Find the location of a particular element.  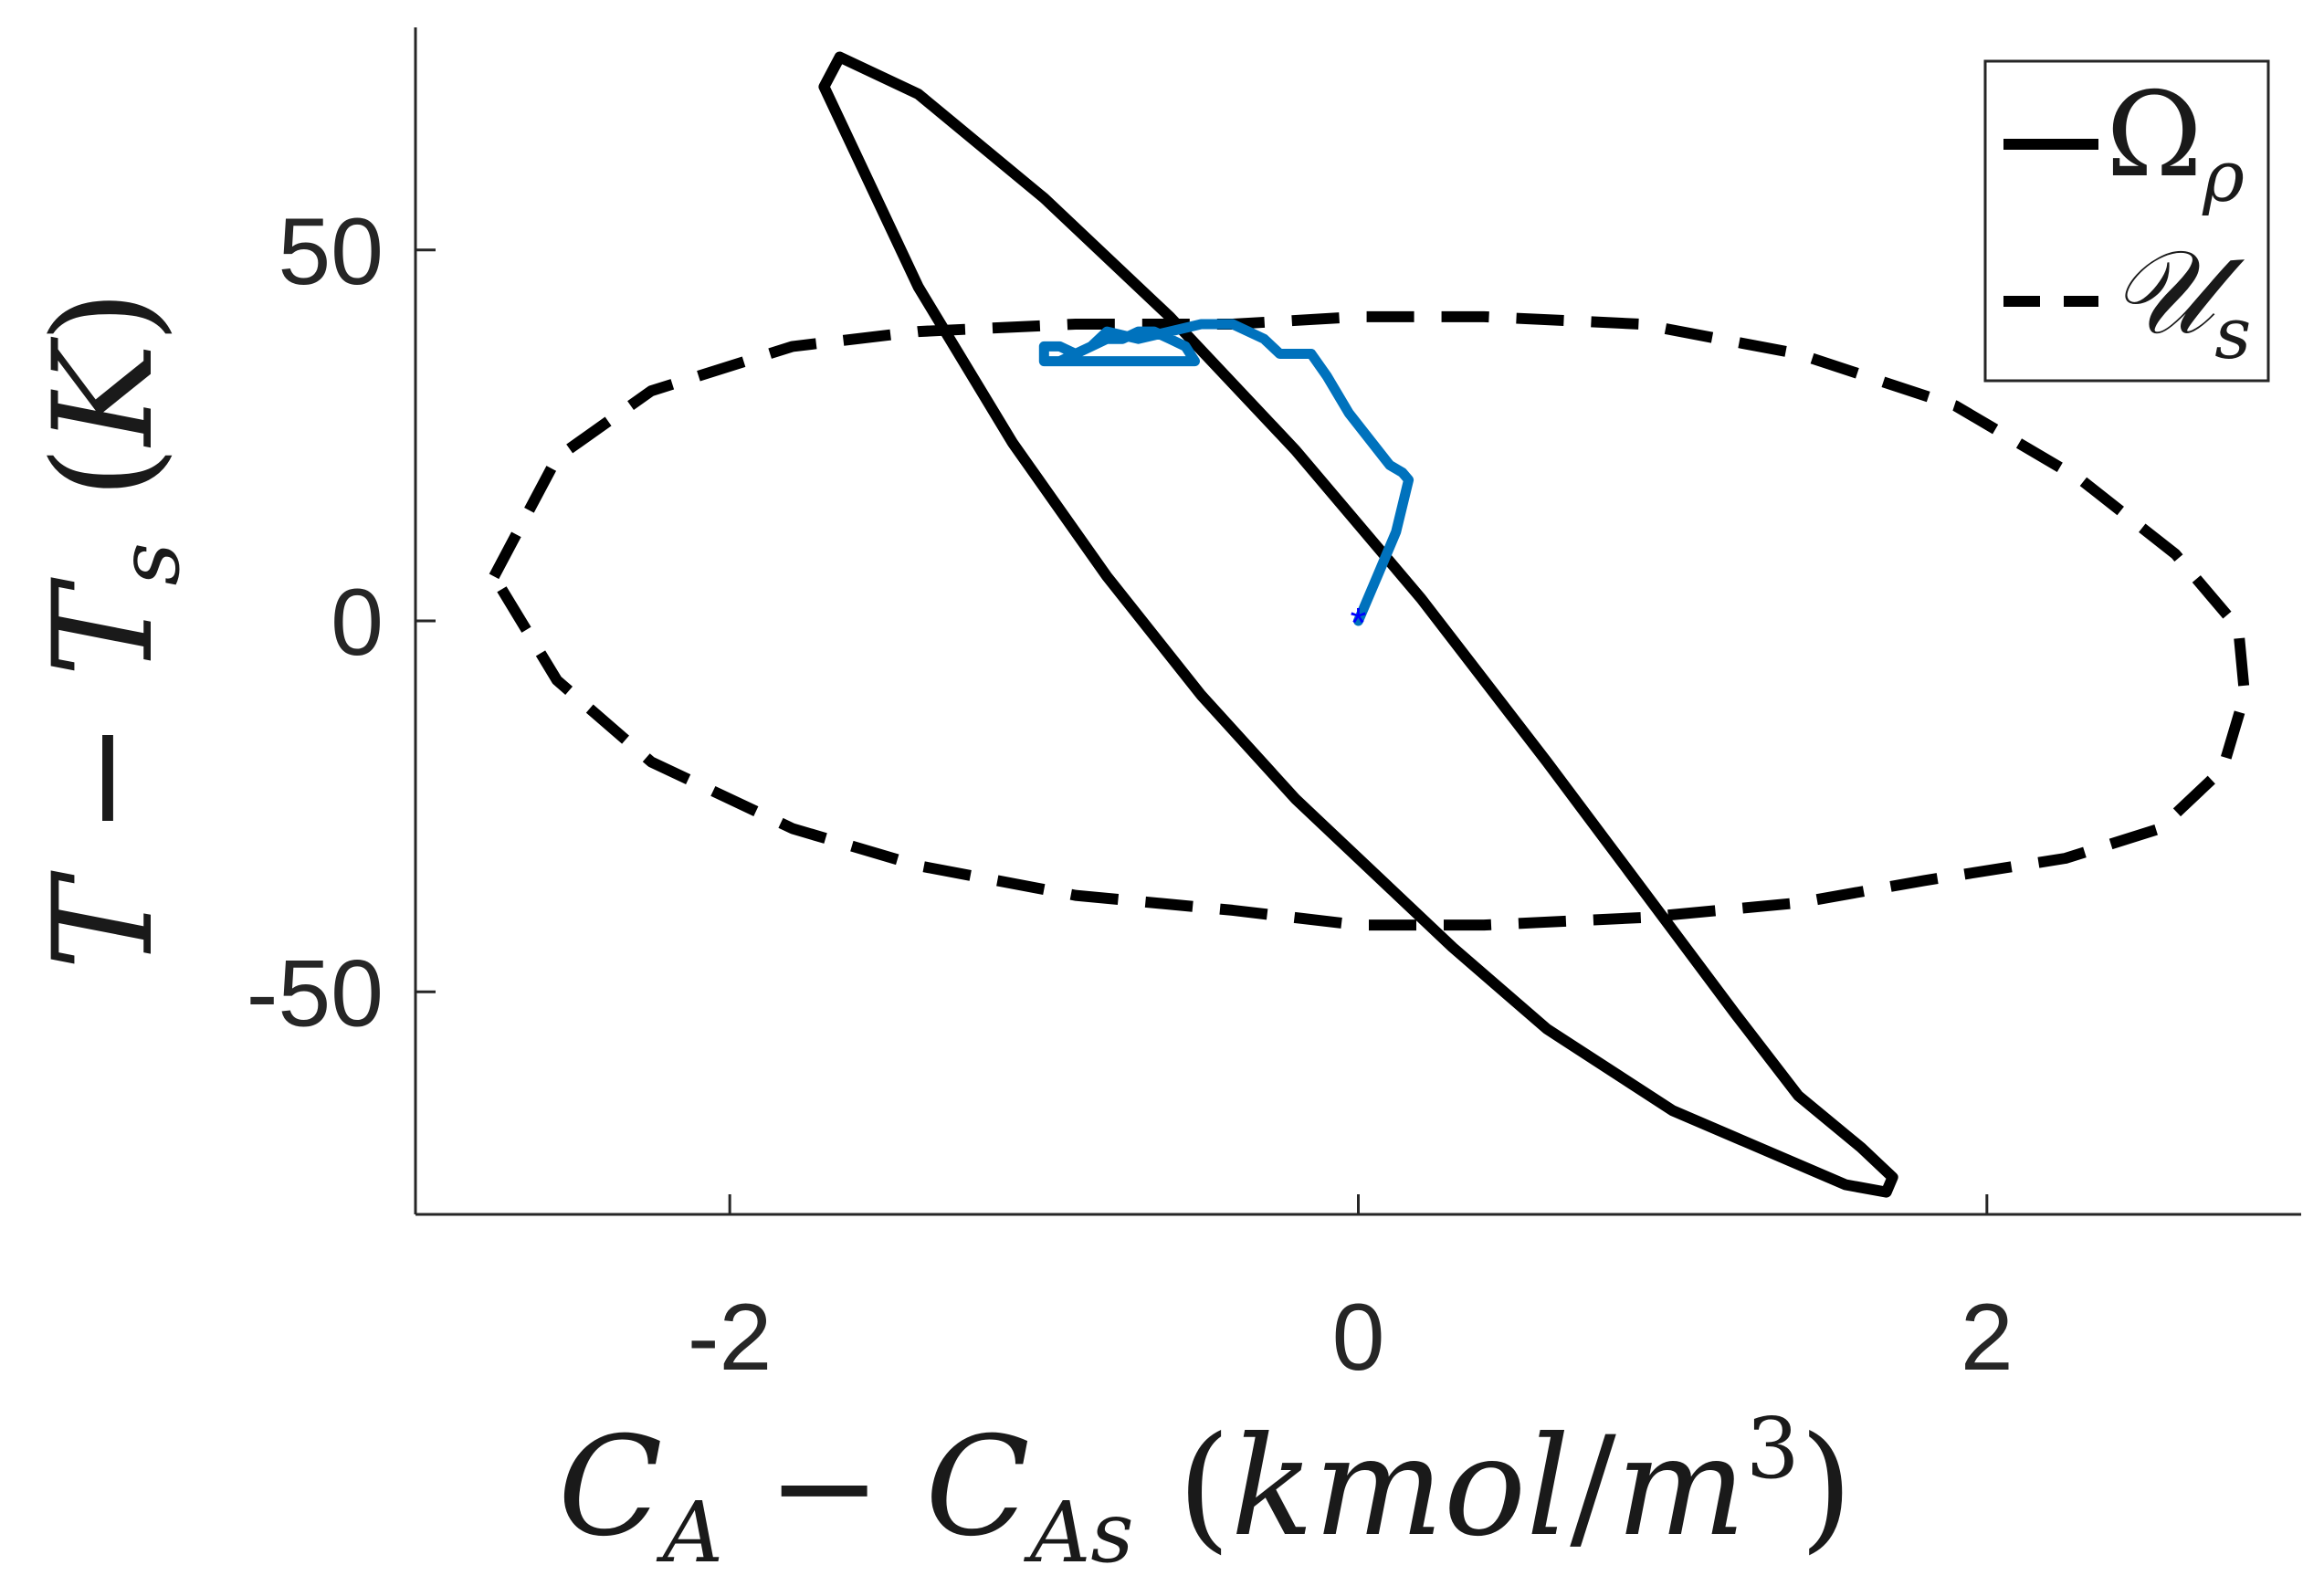

legend-label-omega: Ωρ is located at coordinates (2175, 143).